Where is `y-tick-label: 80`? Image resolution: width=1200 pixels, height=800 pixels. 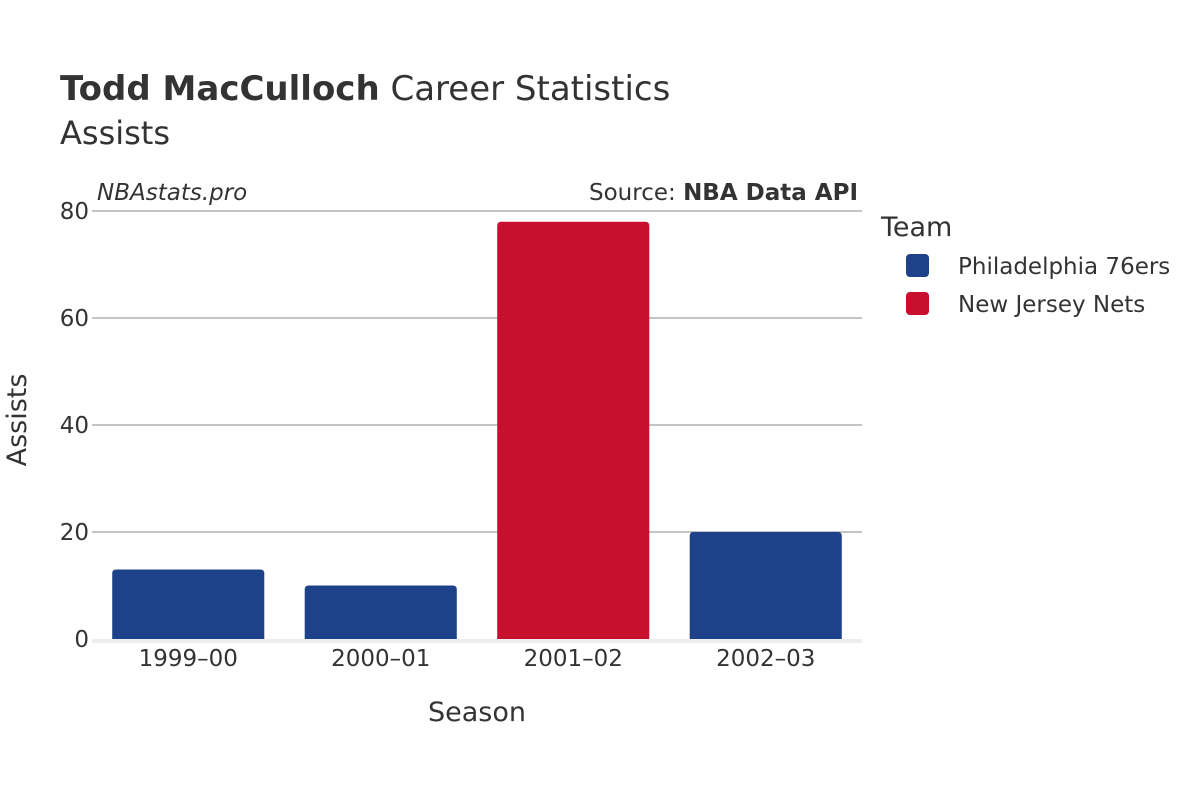 y-tick-label: 80 is located at coordinates (74, 212).